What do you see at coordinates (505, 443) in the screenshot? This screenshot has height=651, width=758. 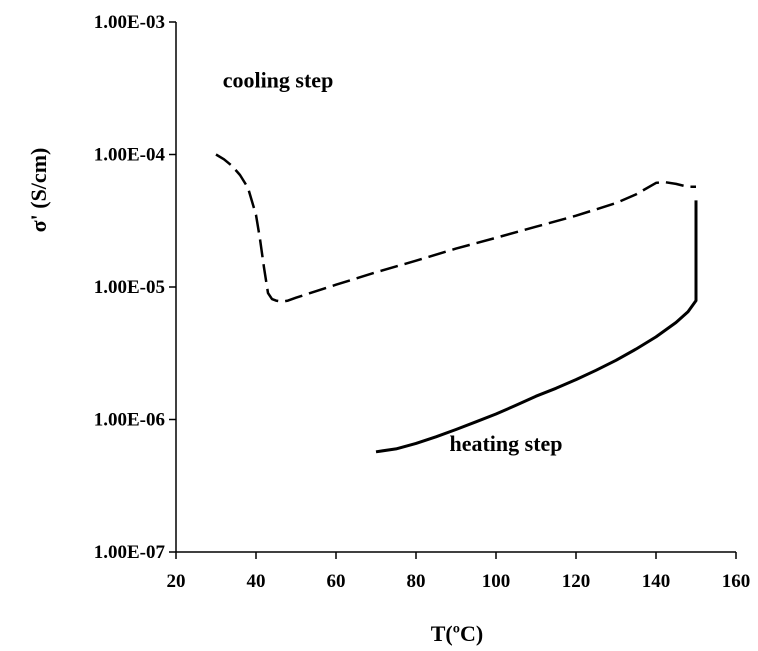 I see `curve-annotation: heating step` at bounding box center [505, 443].